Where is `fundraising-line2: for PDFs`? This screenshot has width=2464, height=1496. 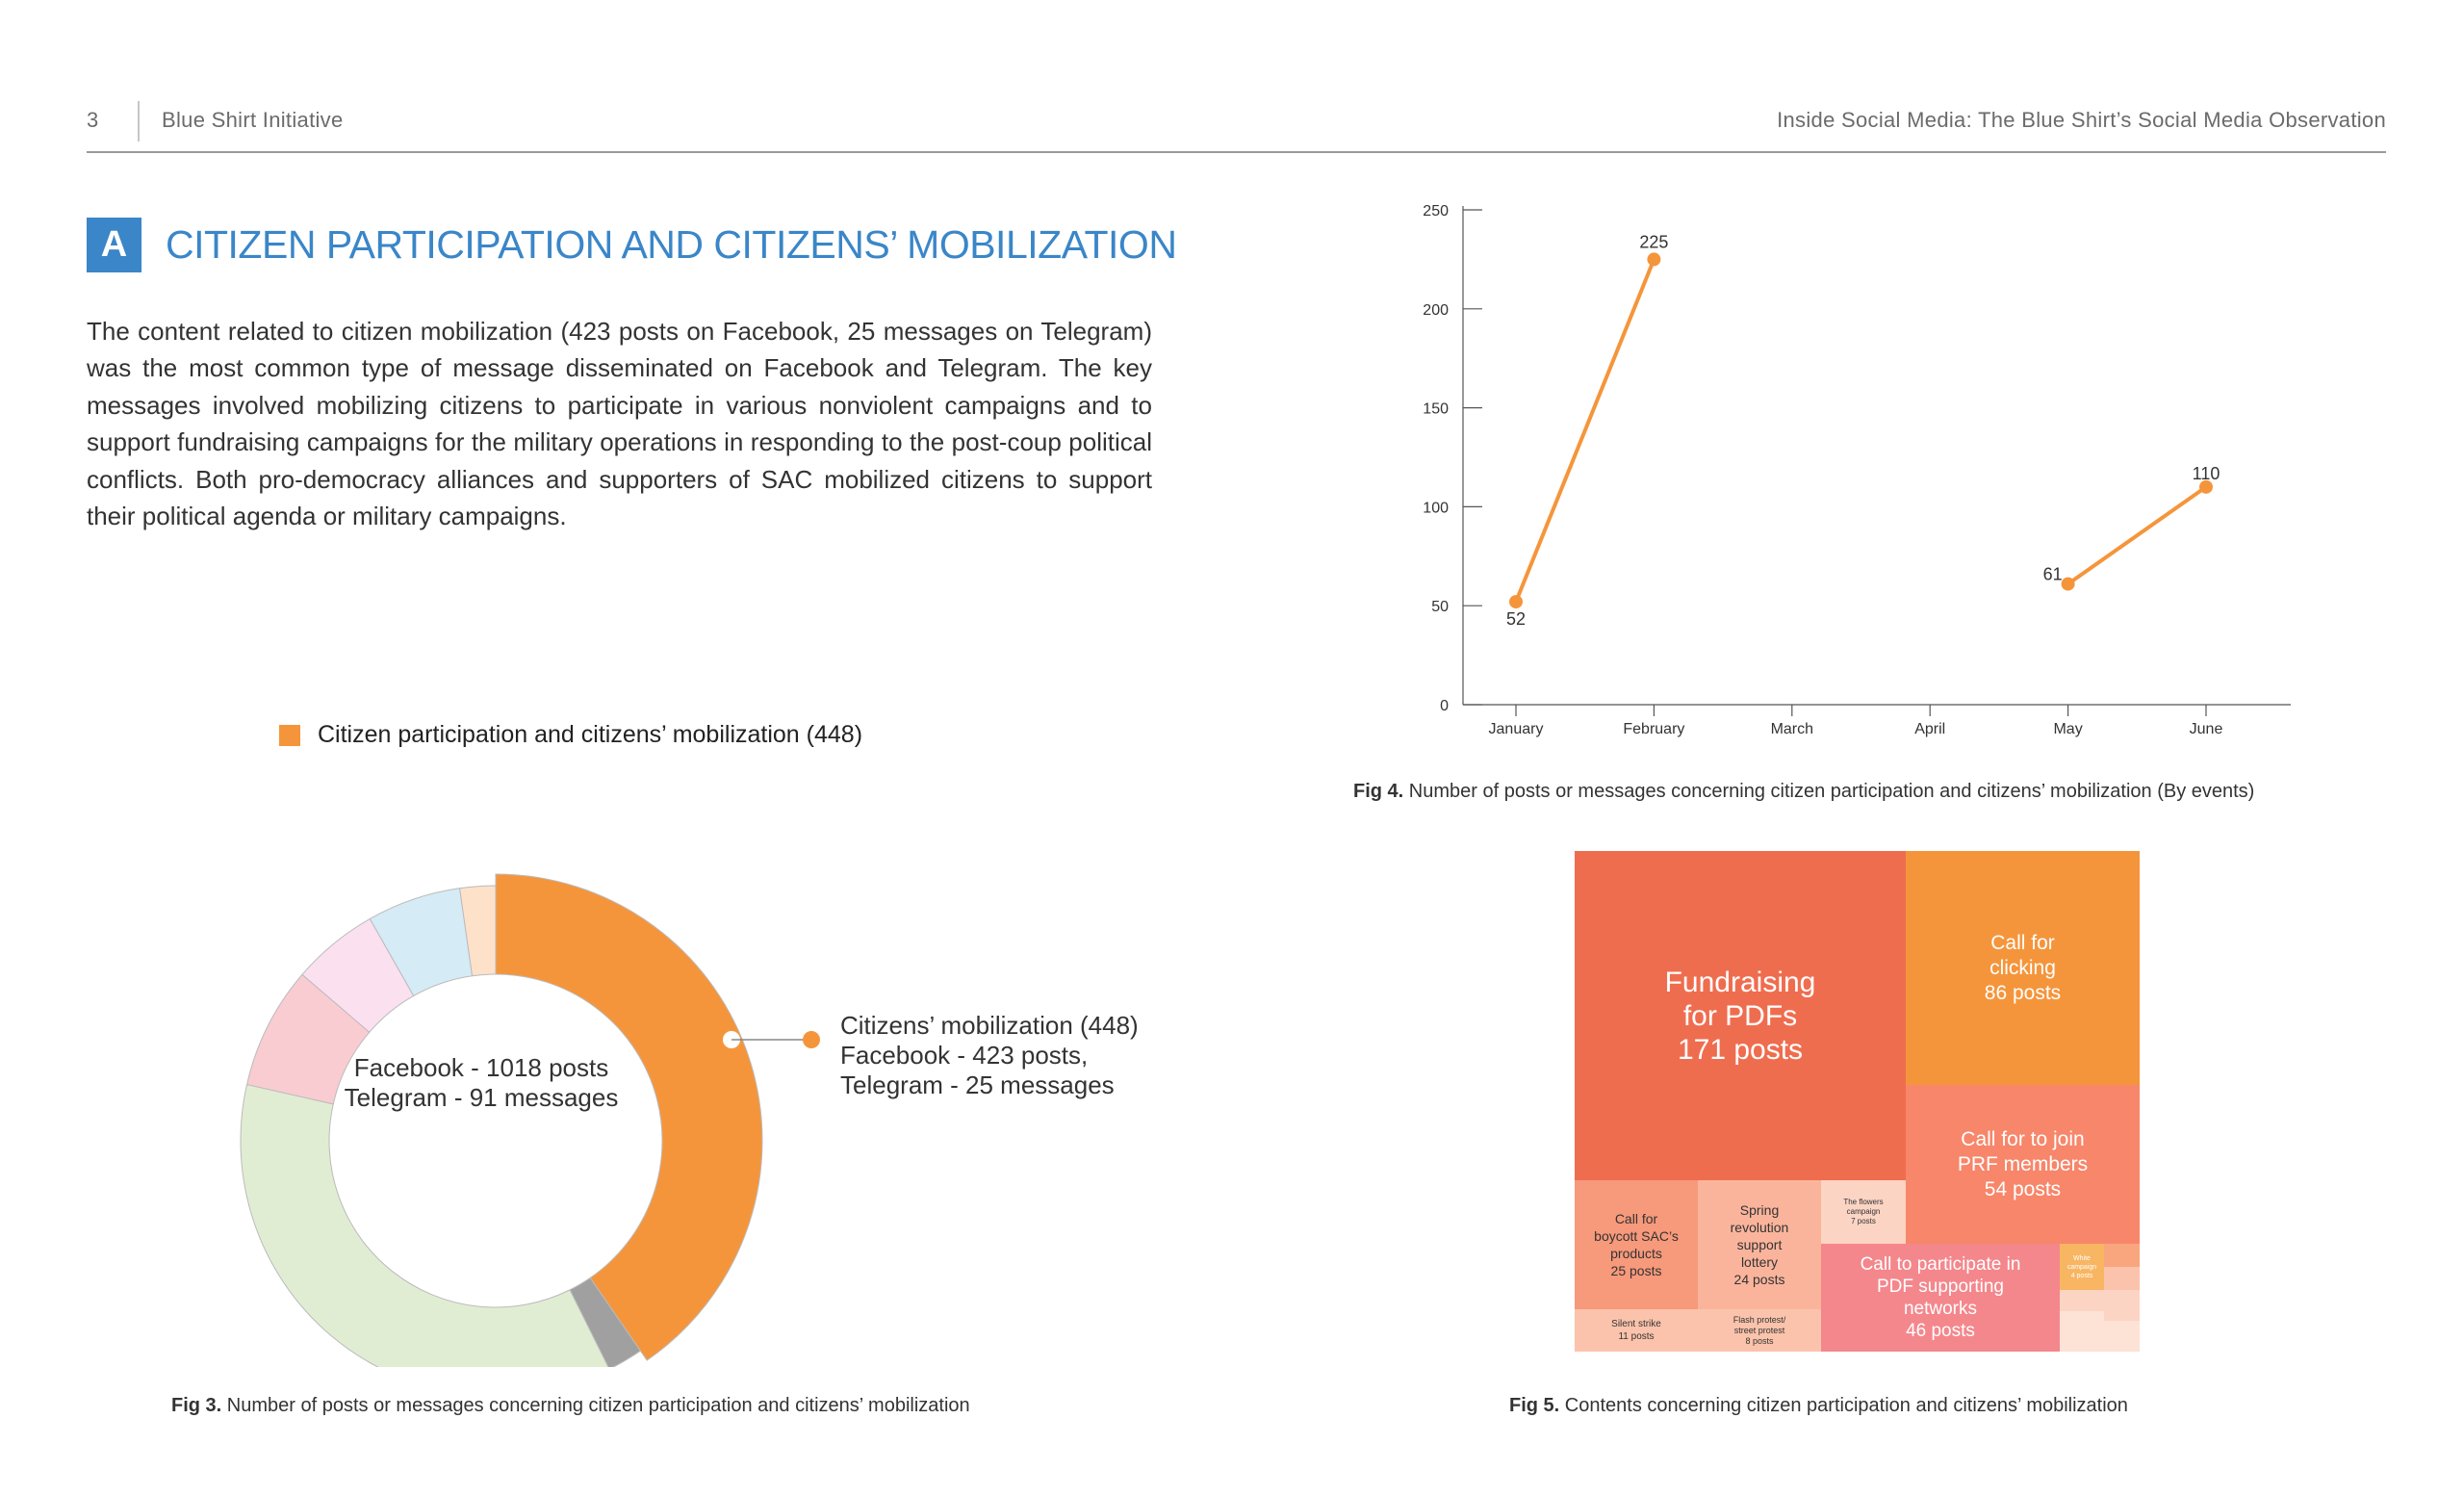
fundraising-line2: for PDFs is located at coordinates (1740, 1015).